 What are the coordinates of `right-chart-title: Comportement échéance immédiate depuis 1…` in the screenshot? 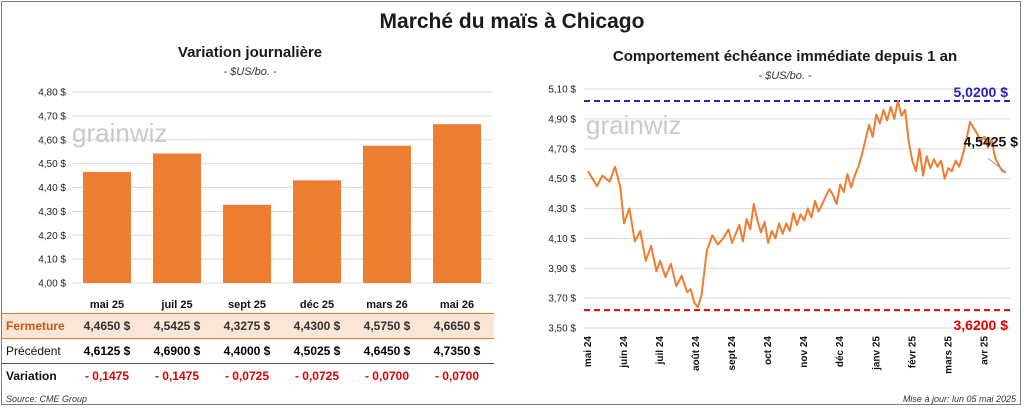 It's located at (785, 56).